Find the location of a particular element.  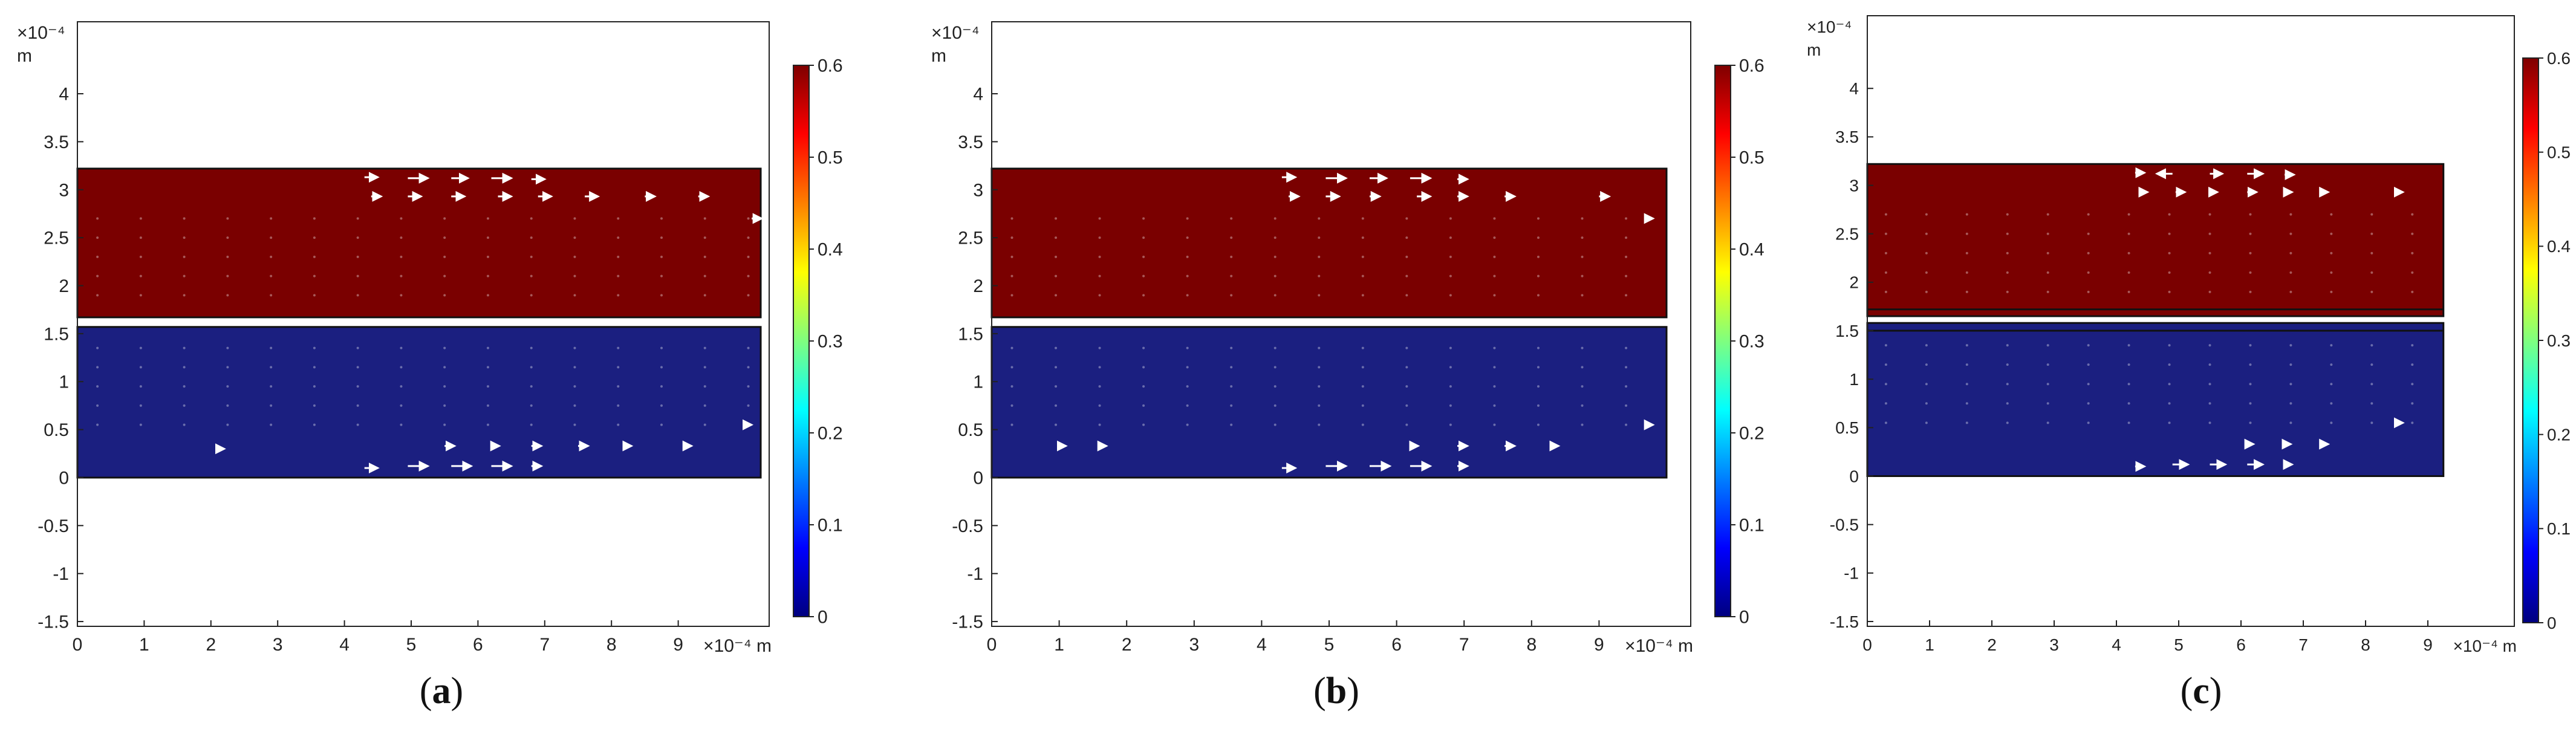

region-upper is located at coordinates (2156, 240).